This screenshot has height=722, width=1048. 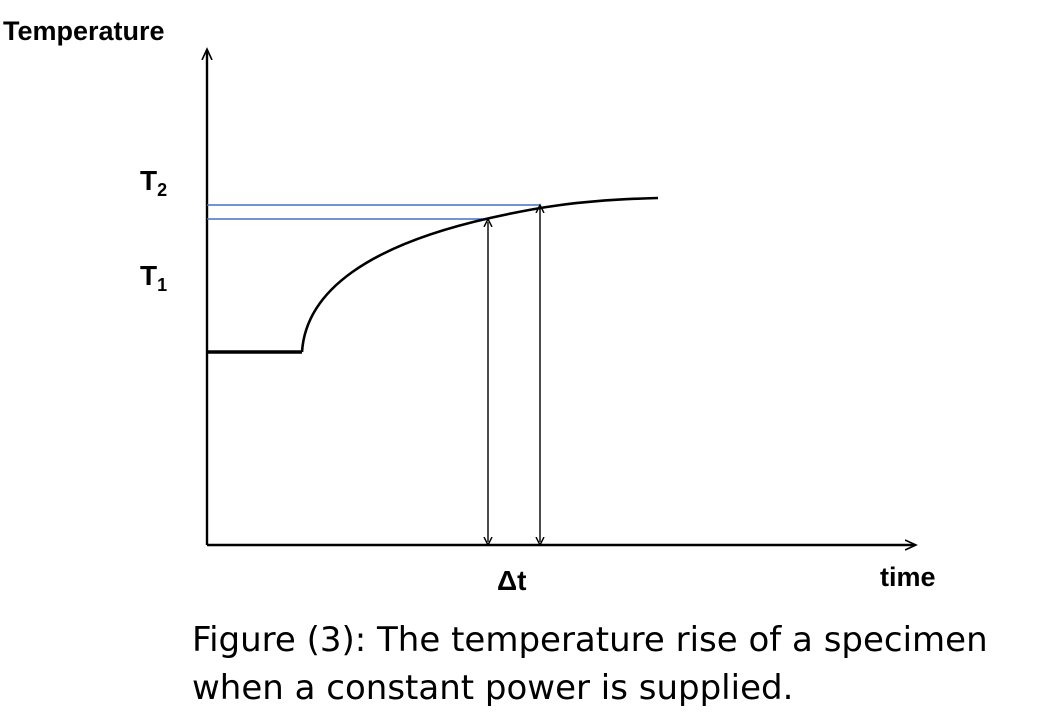 What do you see at coordinates (84, 31) in the screenshot?
I see `y-axis-title: Temperature` at bounding box center [84, 31].